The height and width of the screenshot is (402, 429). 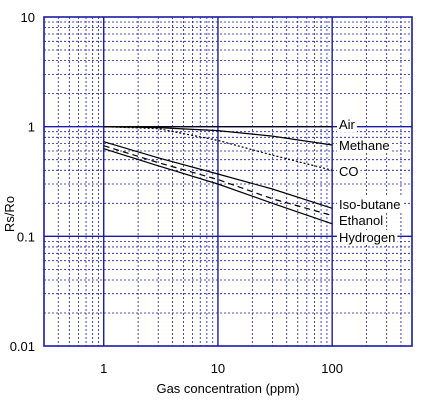 I want to click on y-tick-label: 0.1, so click(x=26, y=236).